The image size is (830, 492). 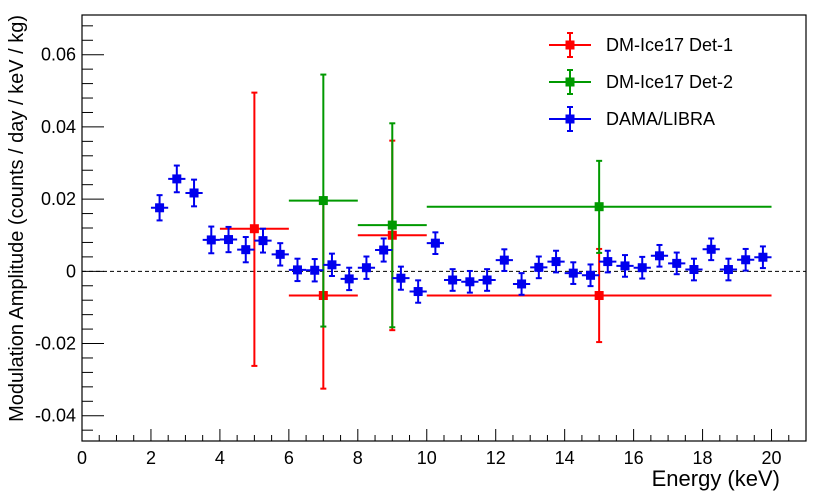 I want to click on x-axis-label: Energy (keV), so click(x=716, y=478).